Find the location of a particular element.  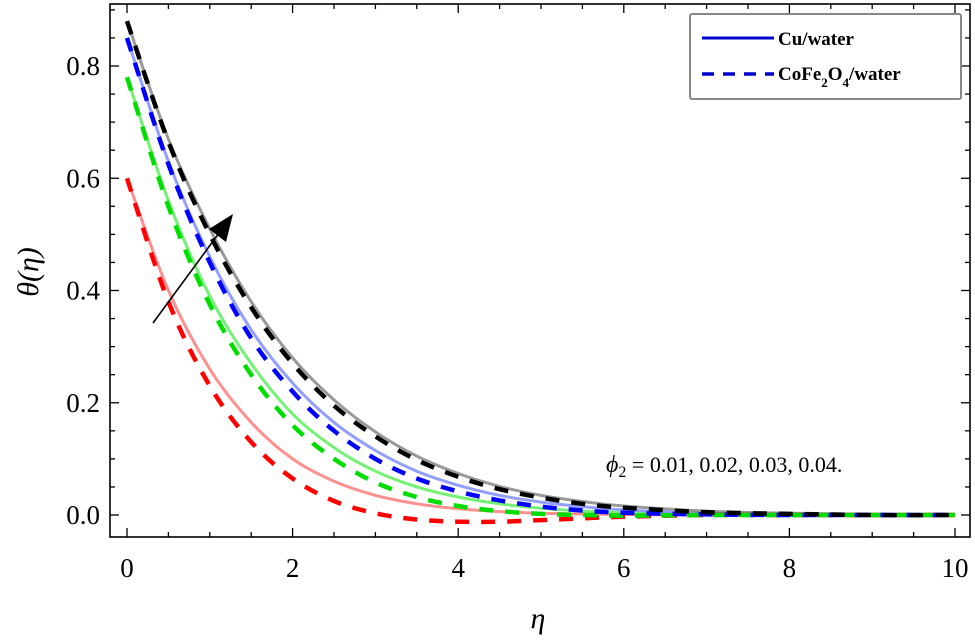

legend-box is located at coordinates (825, 56).